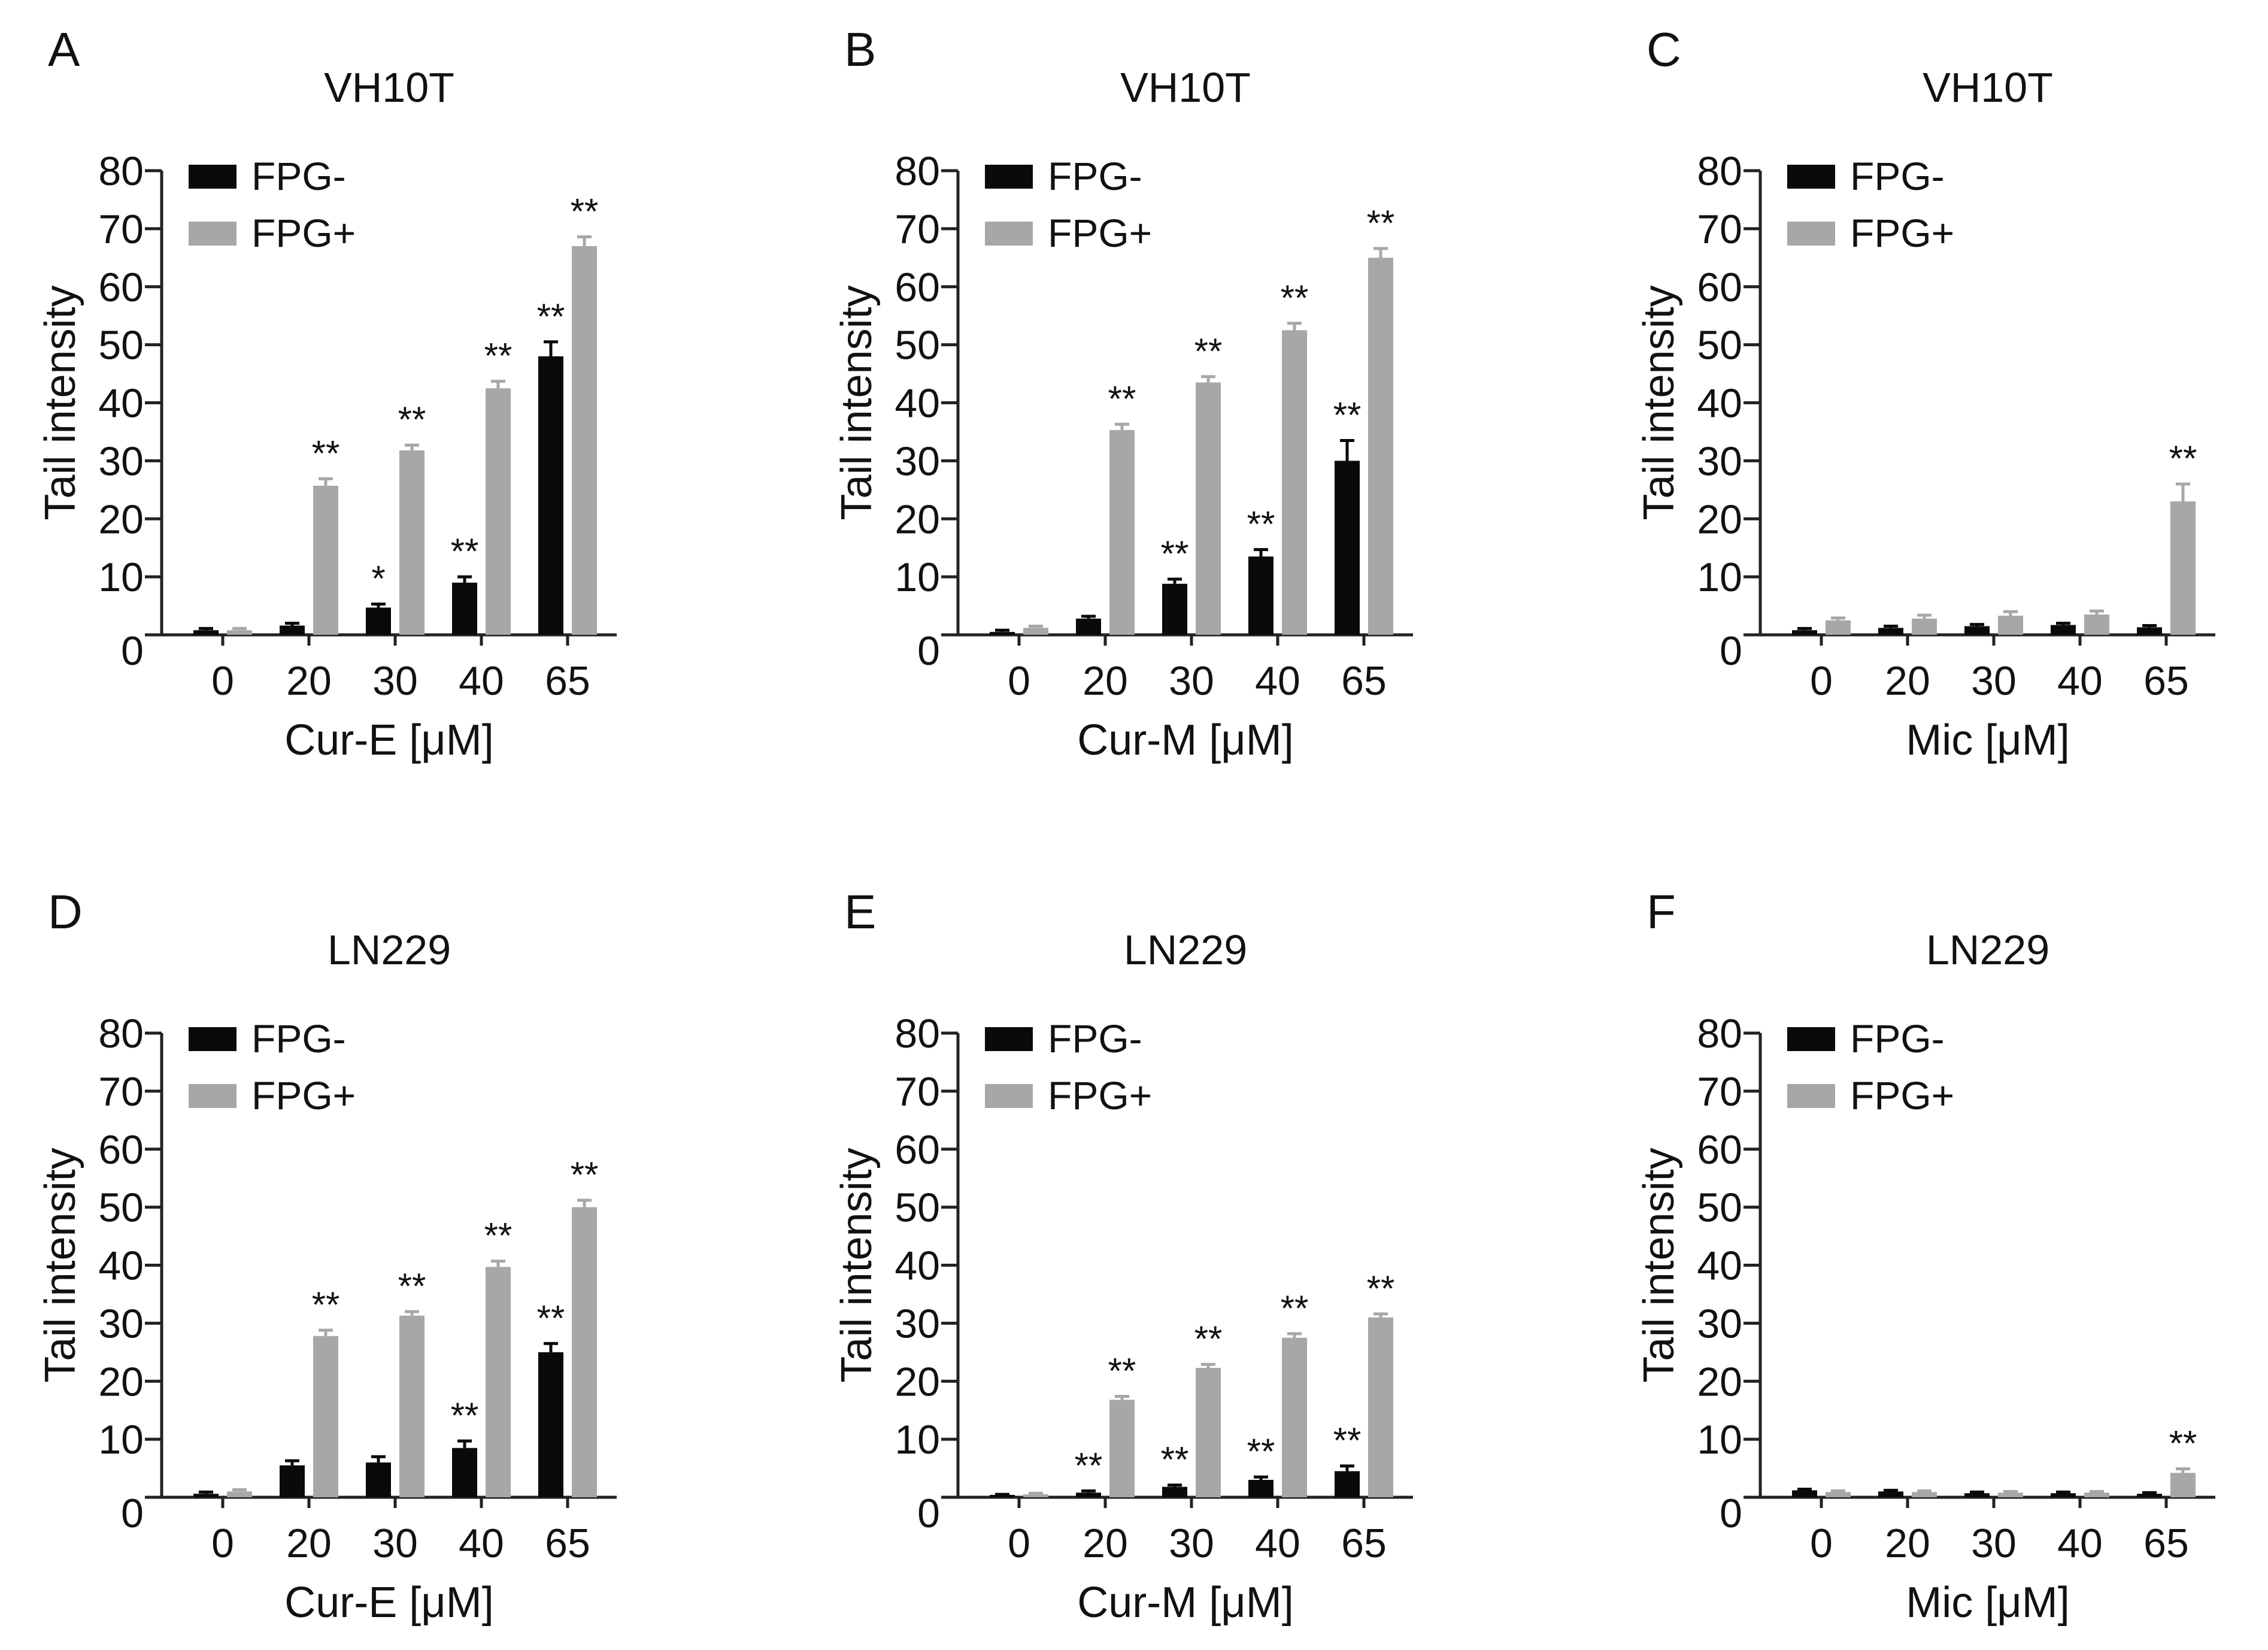 The height and width of the screenshot is (1650, 2268). Describe the element at coordinates (64, 50) in the screenshot. I see `panel-letter: A` at that location.